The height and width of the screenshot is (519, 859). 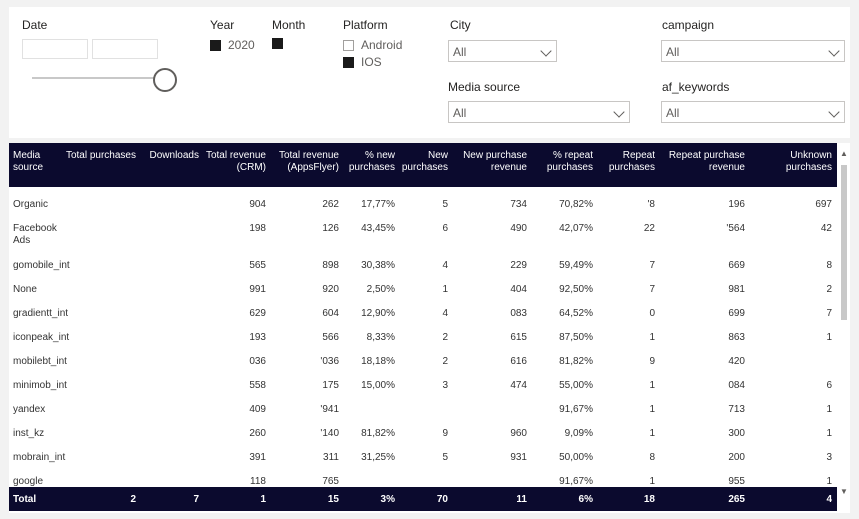 What do you see at coordinates (502, 51) in the screenshot?
I see `city-dropdown: All` at bounding box center [502, 51].